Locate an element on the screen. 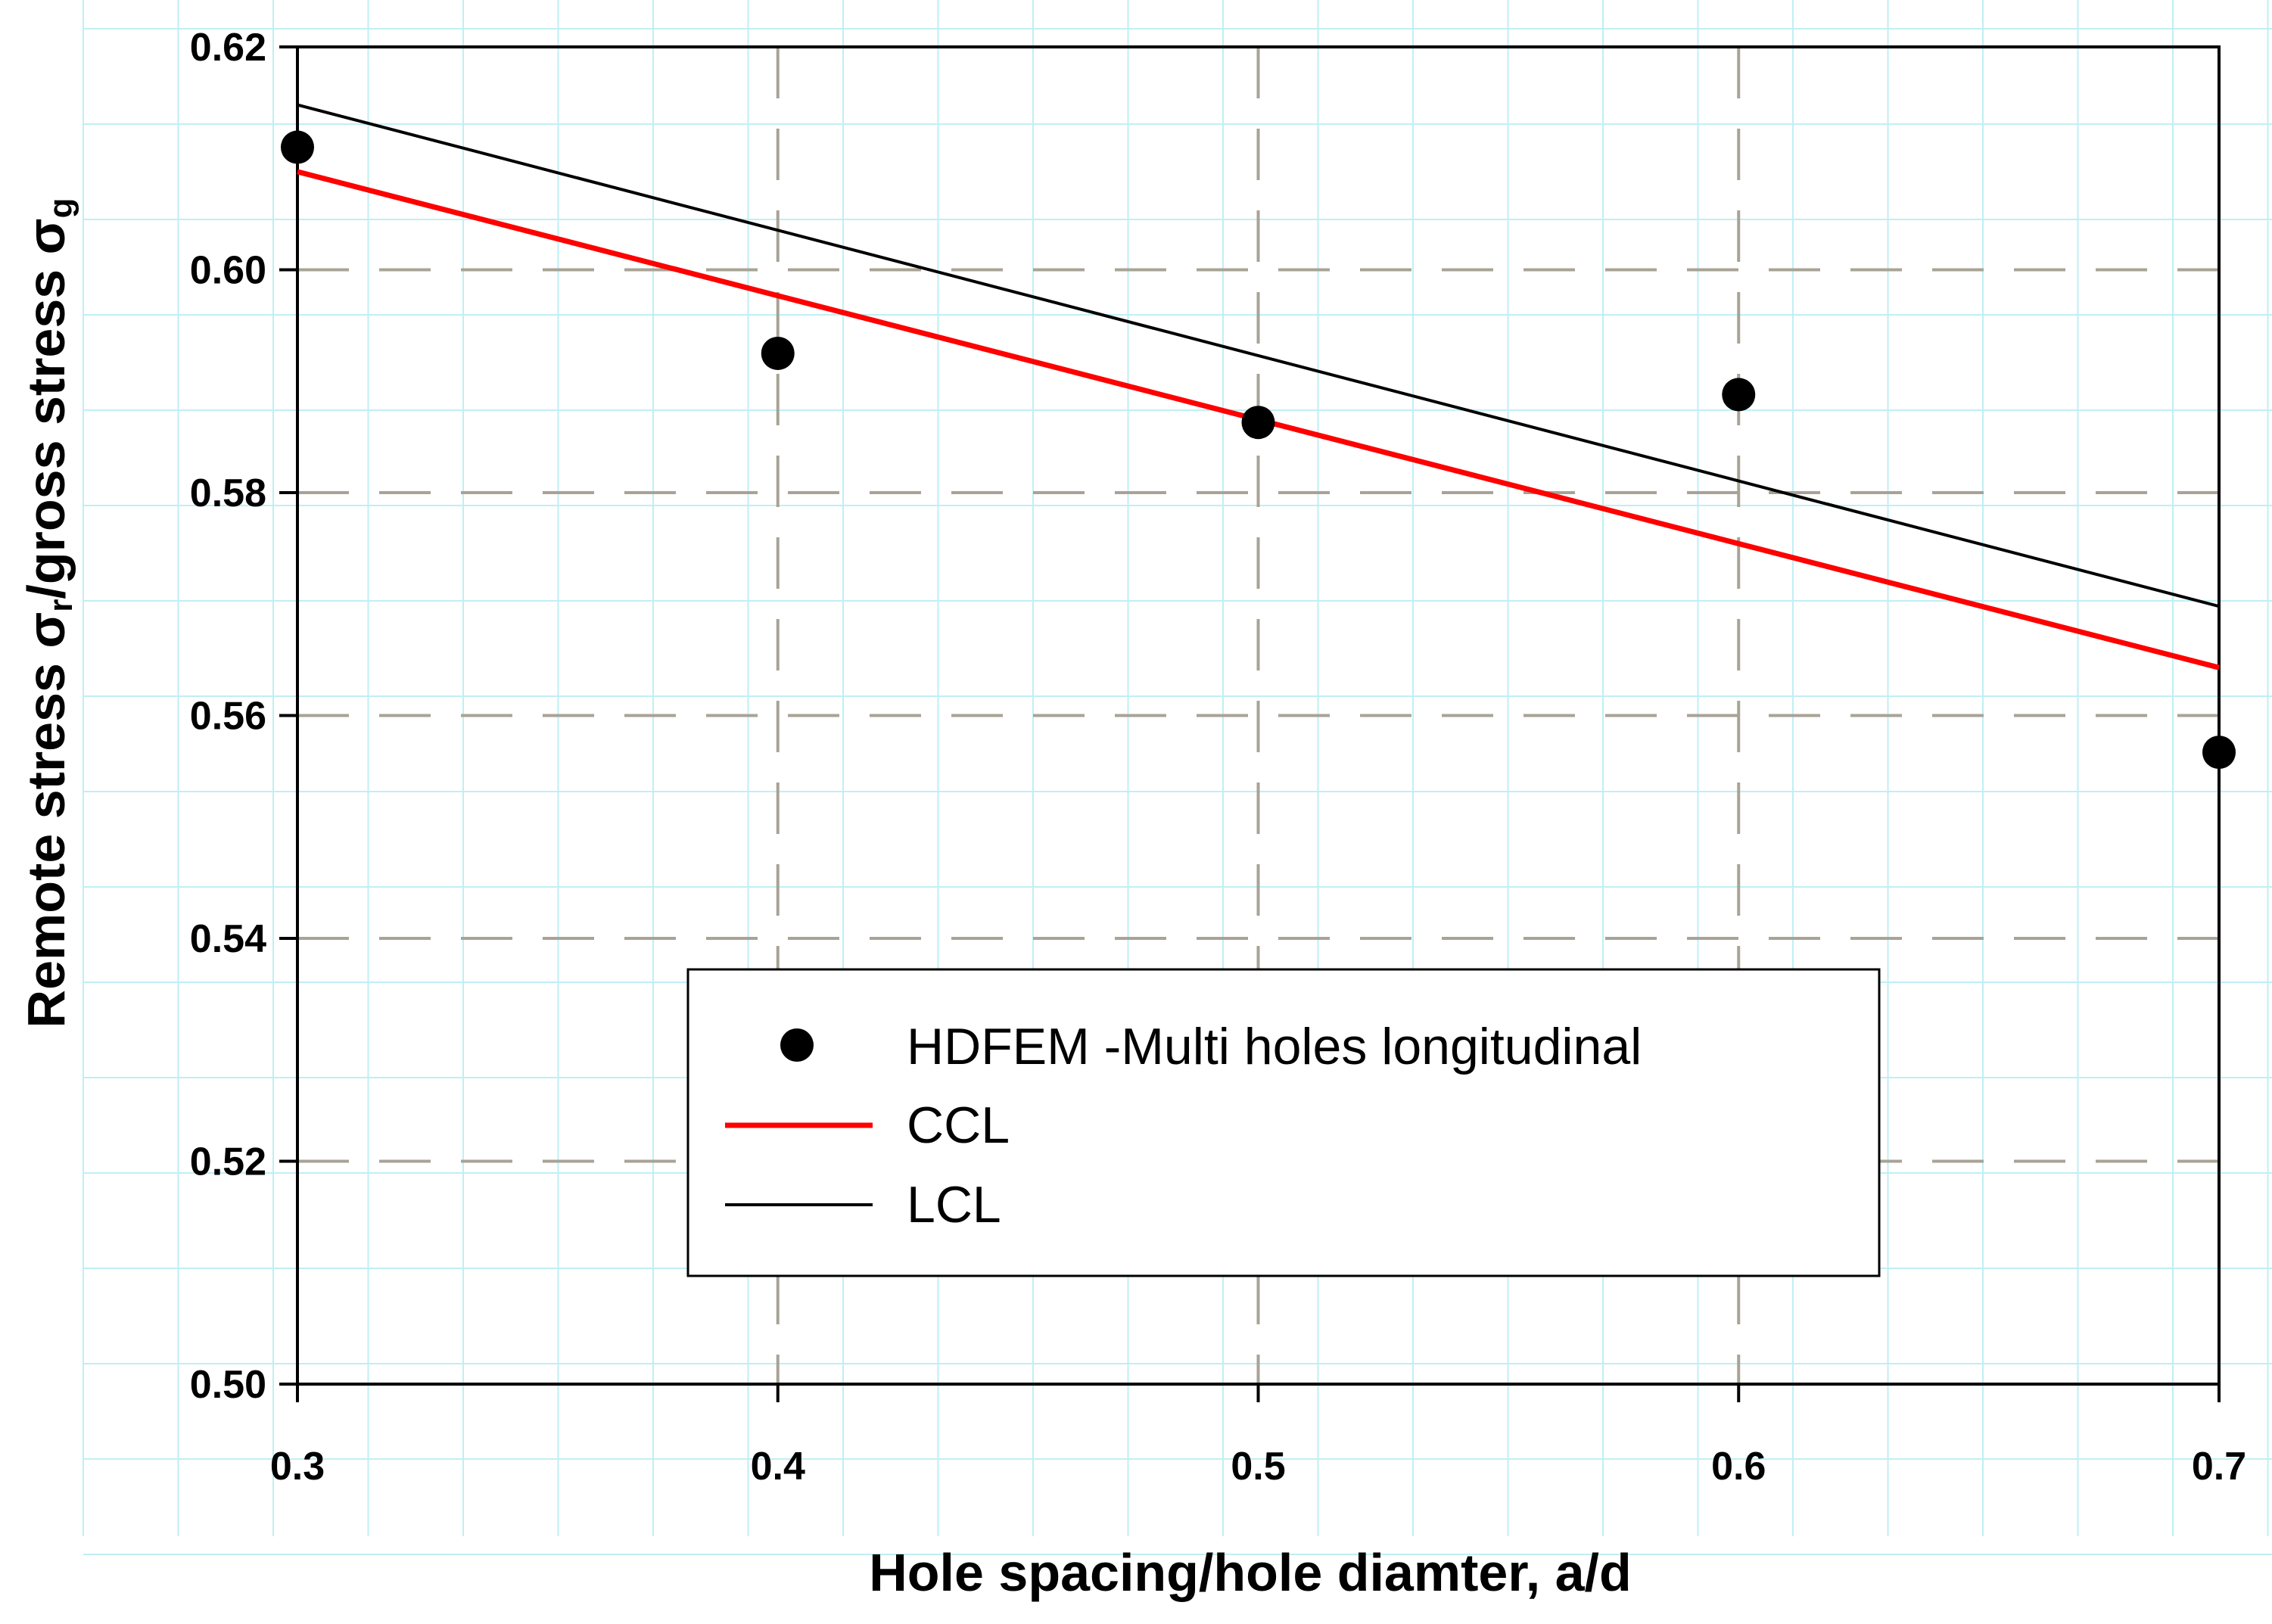 The width and height of the screenshot is (2272, 1624). y-tick-label: 0.62 is located at coordinates (228, 48).